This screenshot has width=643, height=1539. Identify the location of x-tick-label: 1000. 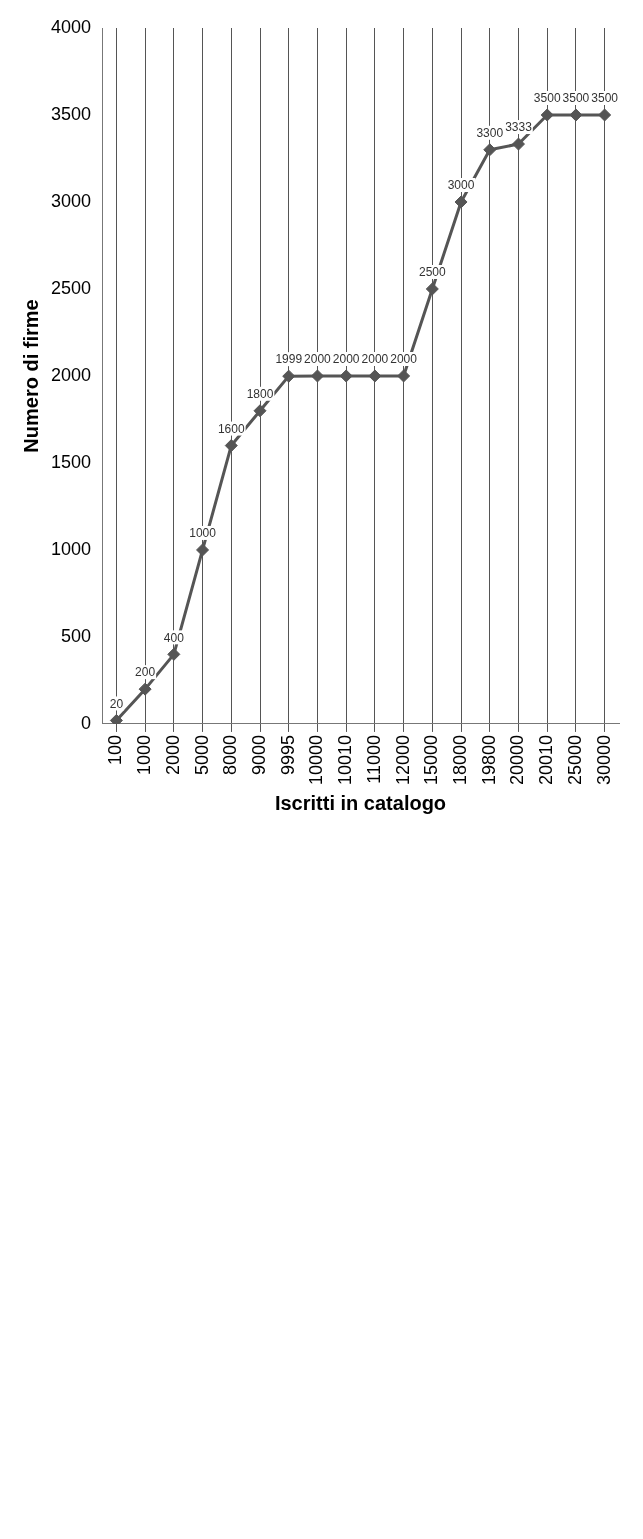
(144, 754).